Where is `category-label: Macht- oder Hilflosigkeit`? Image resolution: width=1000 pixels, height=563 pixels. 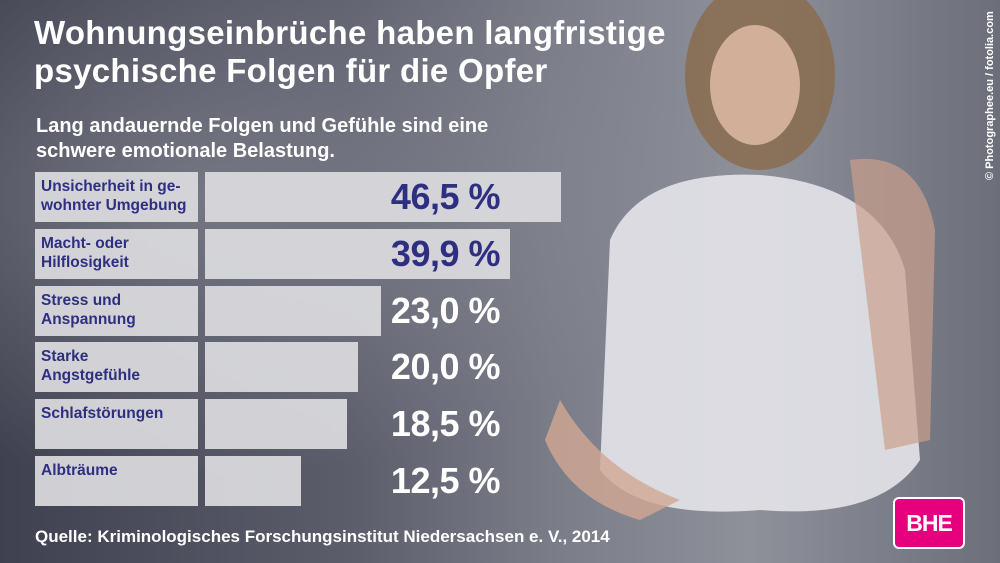 category-label: Macht- oder Hilflosigkeit is located at coordinates (116, 253).